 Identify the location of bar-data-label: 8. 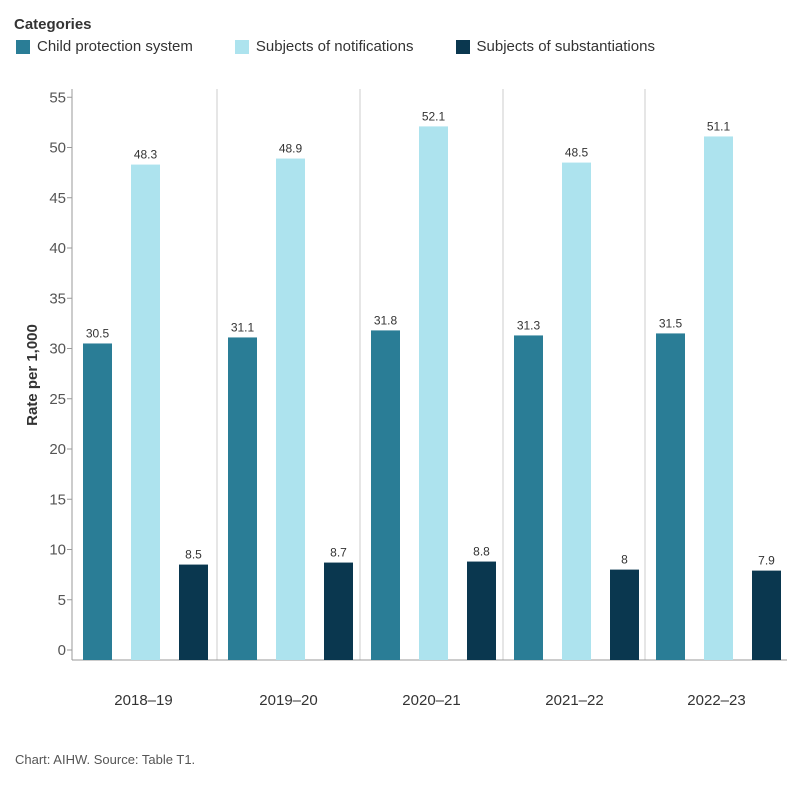
(624, 560).